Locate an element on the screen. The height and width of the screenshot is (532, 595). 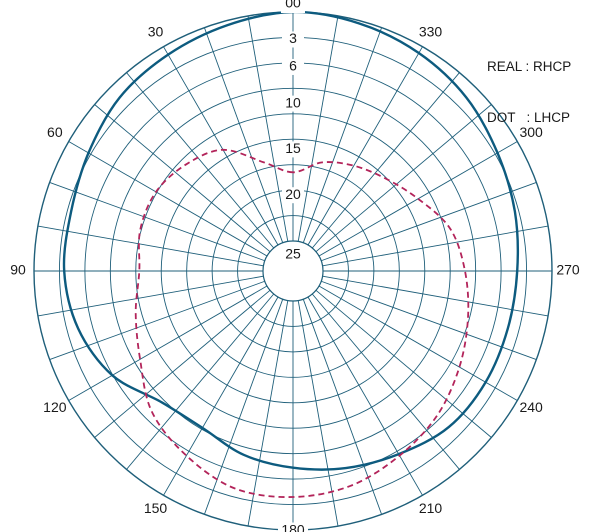
legend: REAL : RHCP DOT : LHCP is located at coordinates (529, 83).